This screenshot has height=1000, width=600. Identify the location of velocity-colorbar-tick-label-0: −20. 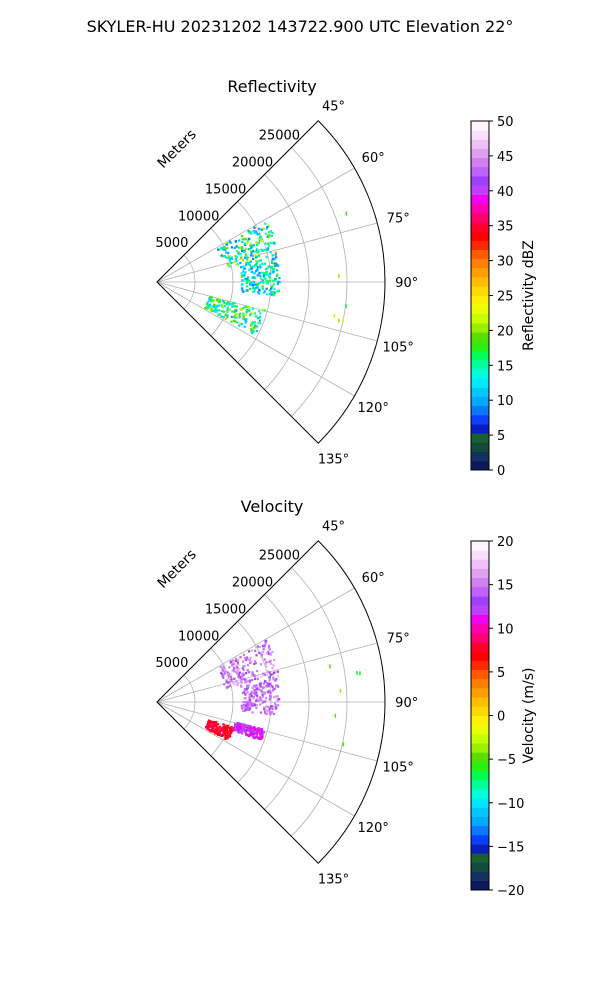
(510, 891).